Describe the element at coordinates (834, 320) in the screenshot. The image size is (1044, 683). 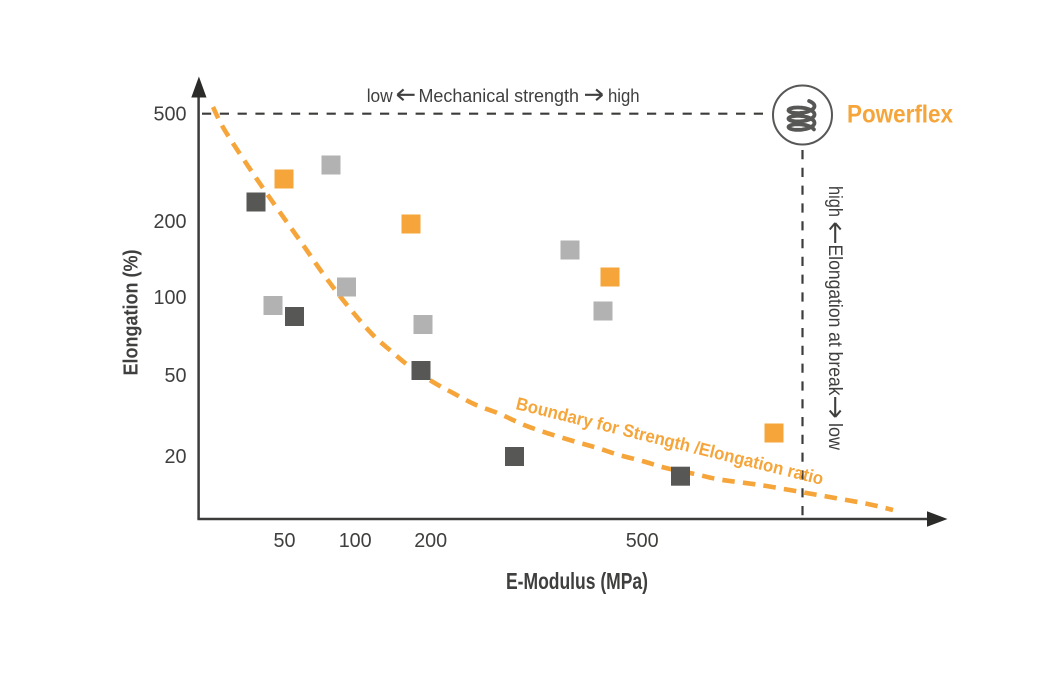
I see `svg-text: Elongation at break` at that location.